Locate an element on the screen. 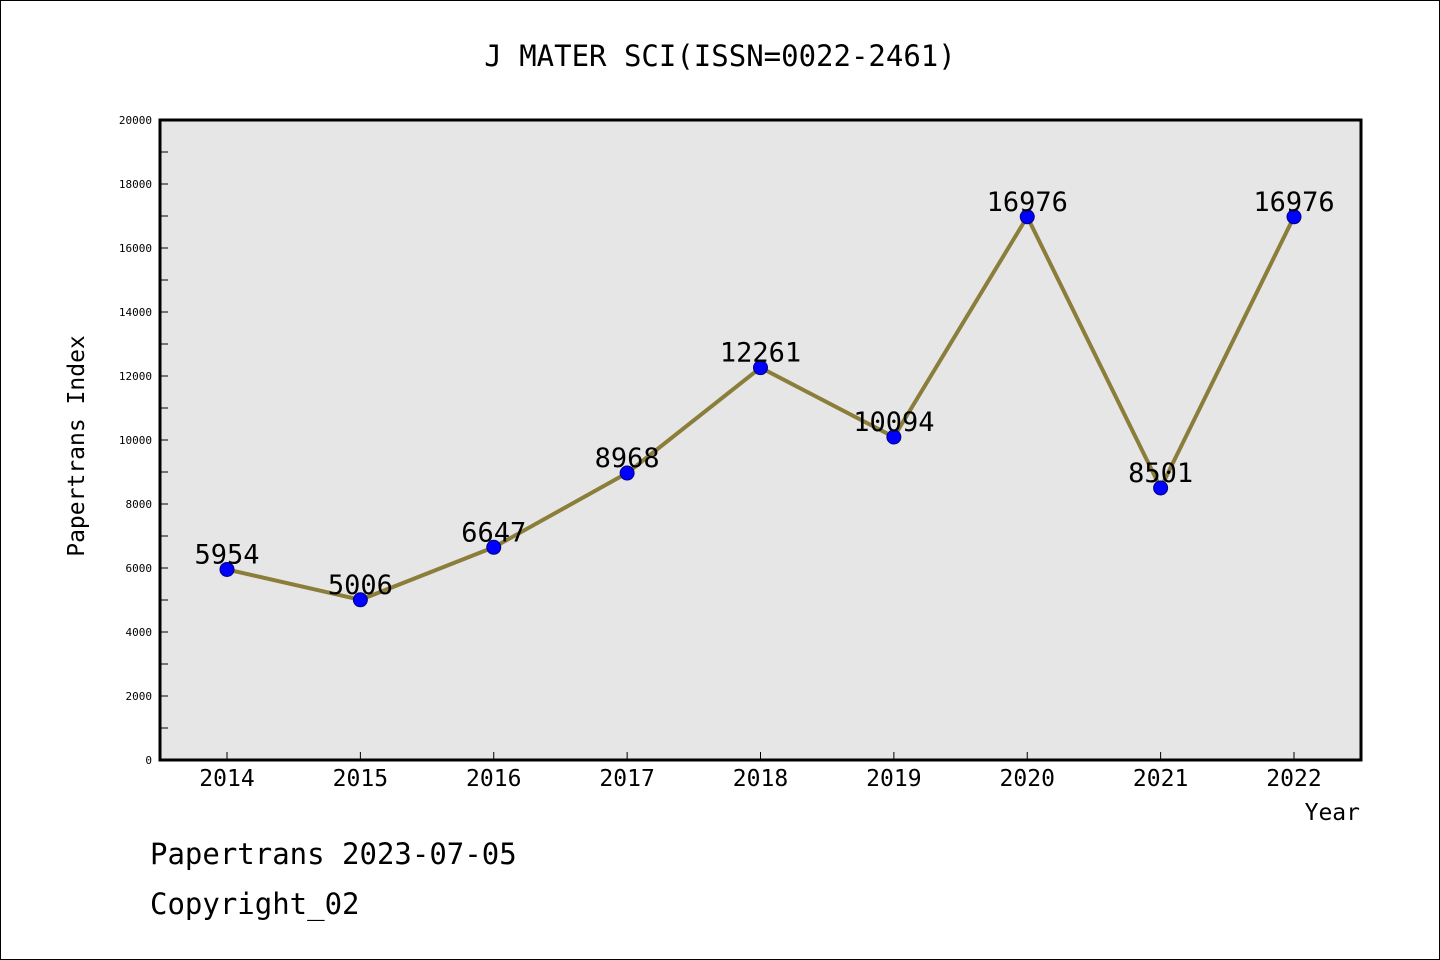  data-label: 12261 is located at coordinates (760, 353).